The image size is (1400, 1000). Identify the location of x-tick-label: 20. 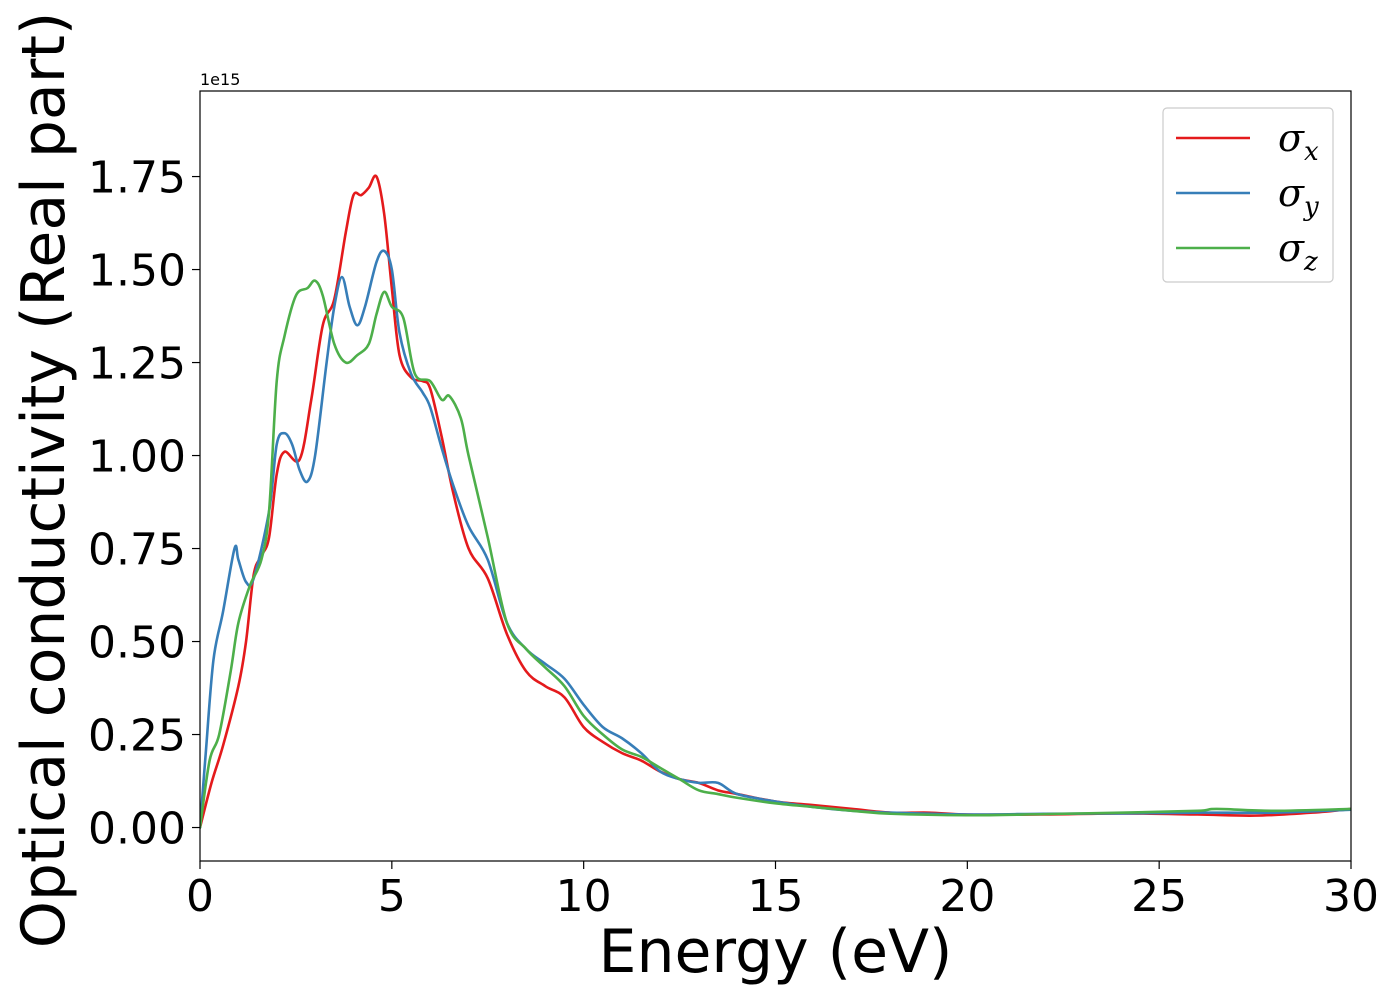
(967, 896).